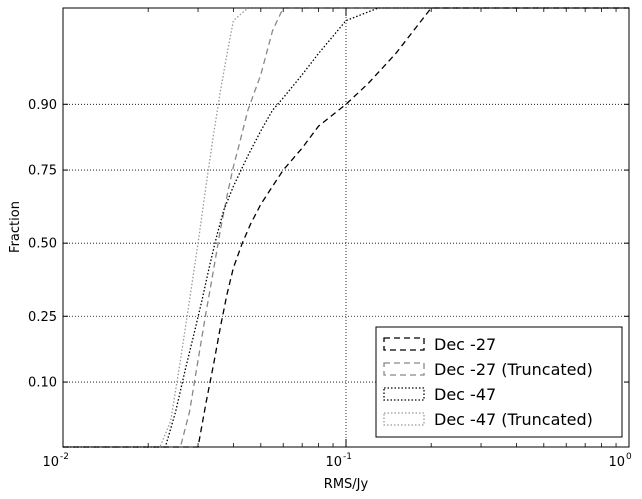 The image size is (642, 499). I want to click on y-tick-label: 0.25, so click(42, 317).